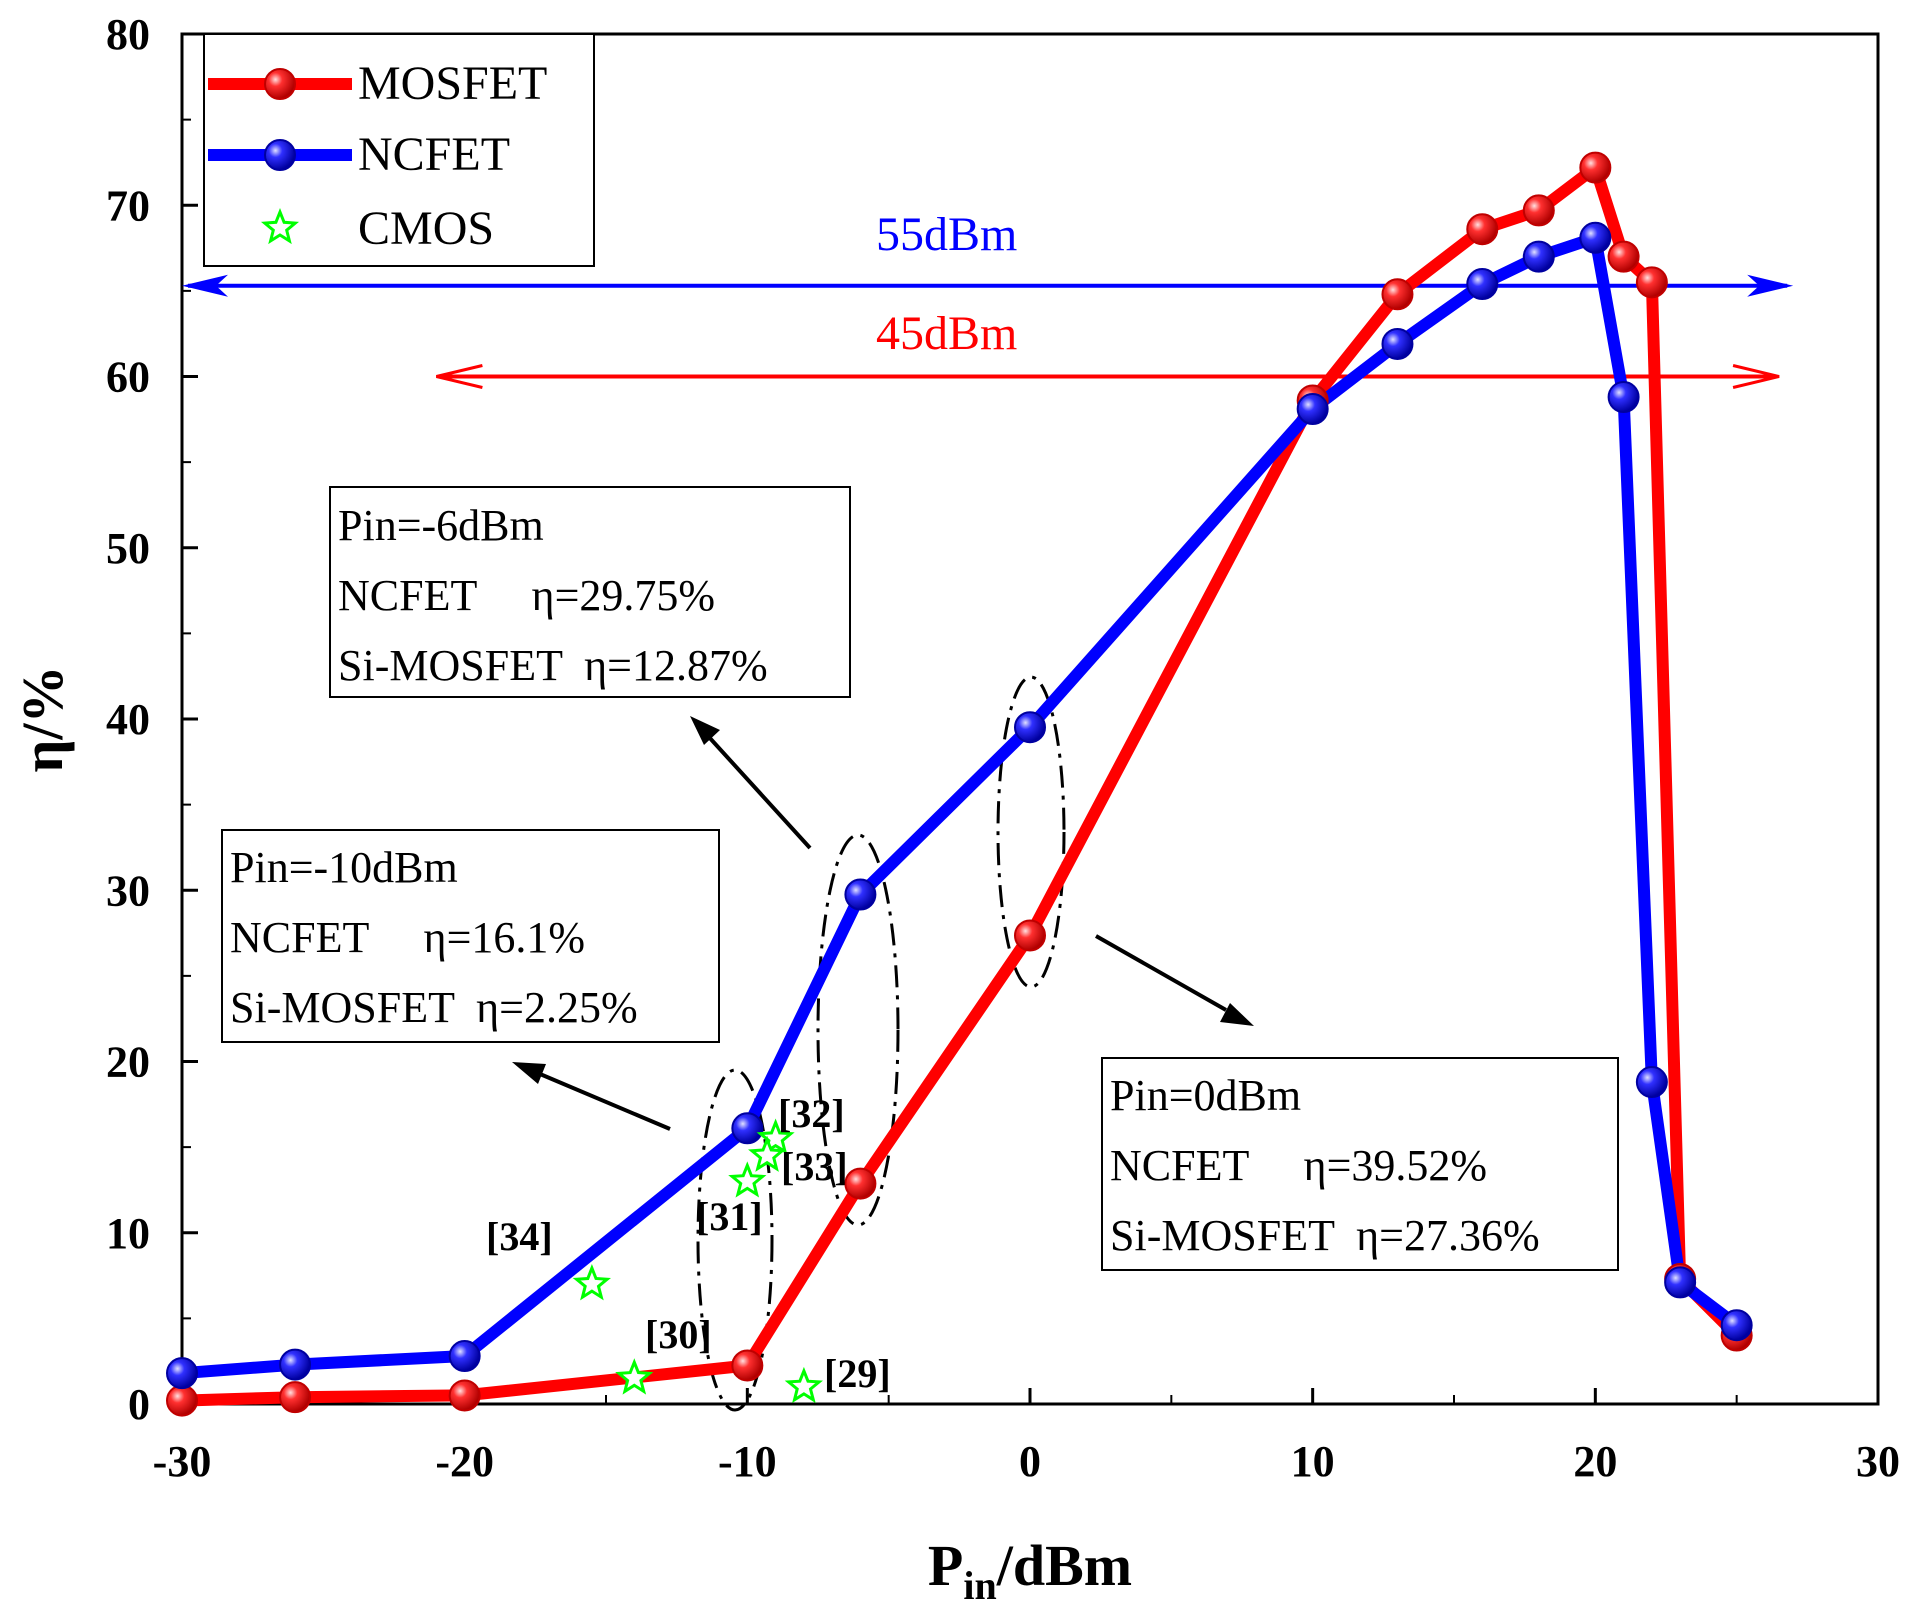 The image size is (1914, 1622). I want to click on x-tick-label: -30, so click(182, 1461).